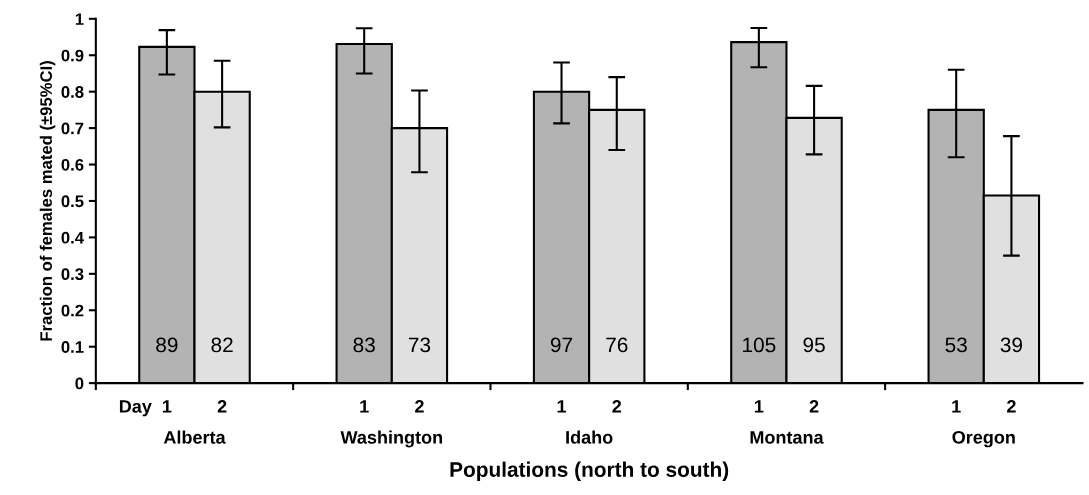 The height and width of the screenshot is (495, 1089). Describe the element at coordinates (222, 406) in the screenshot. I see `series-label: 2` at that location.